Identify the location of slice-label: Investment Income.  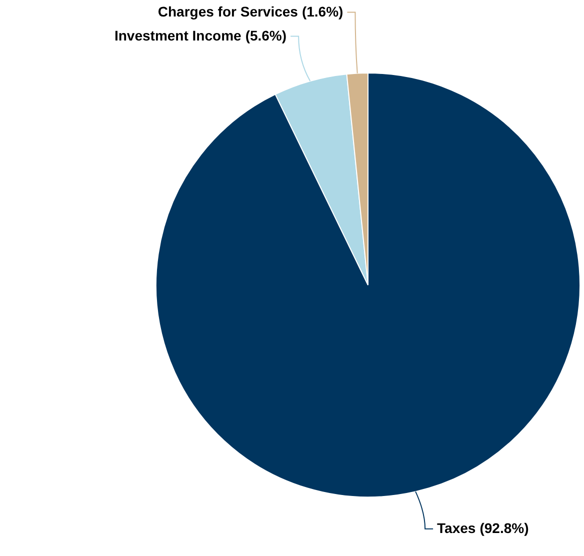
(178, 35).